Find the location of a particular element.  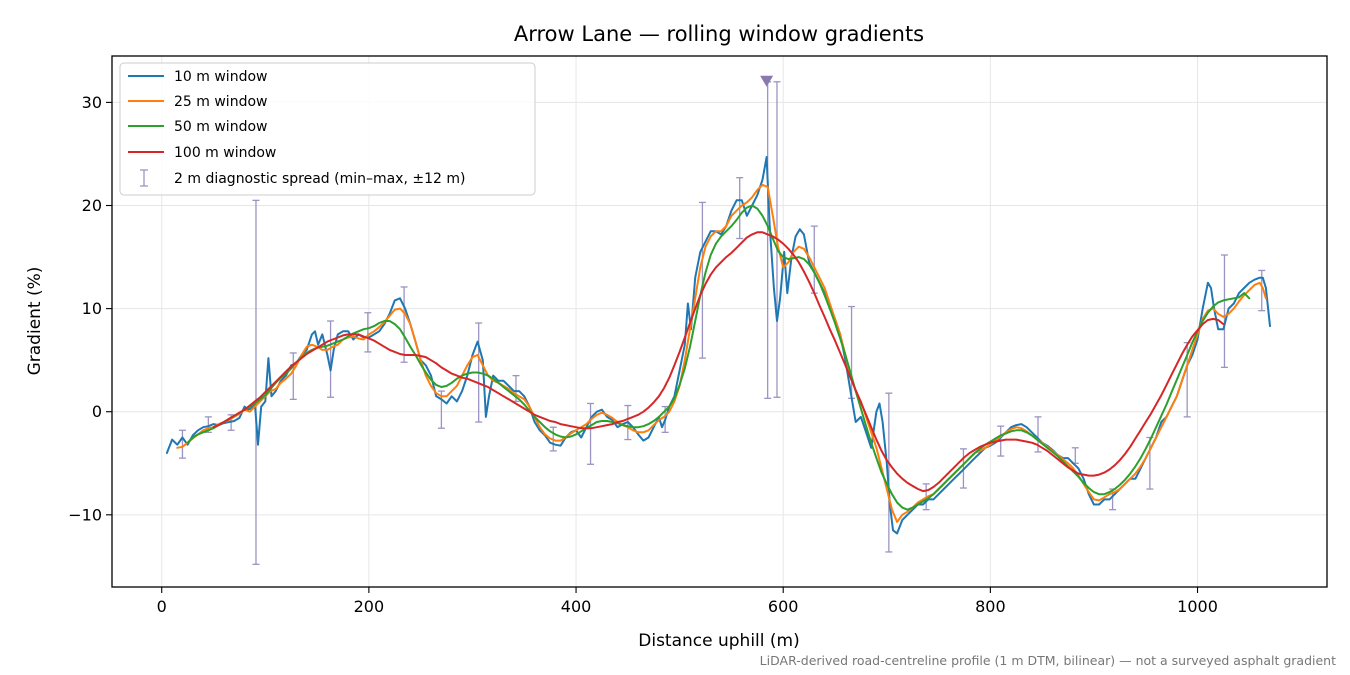

x-tick-label: 200 is located at coordinates (369, 606).